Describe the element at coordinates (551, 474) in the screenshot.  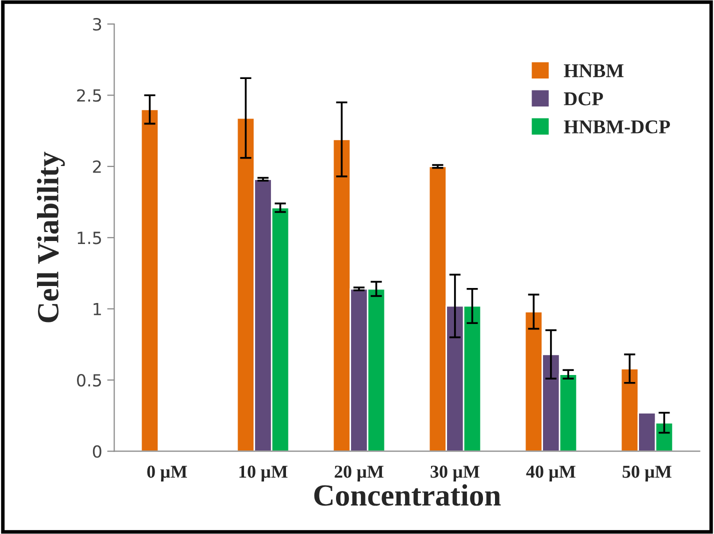
I see `x-tick-label: 40 µM` at that location.